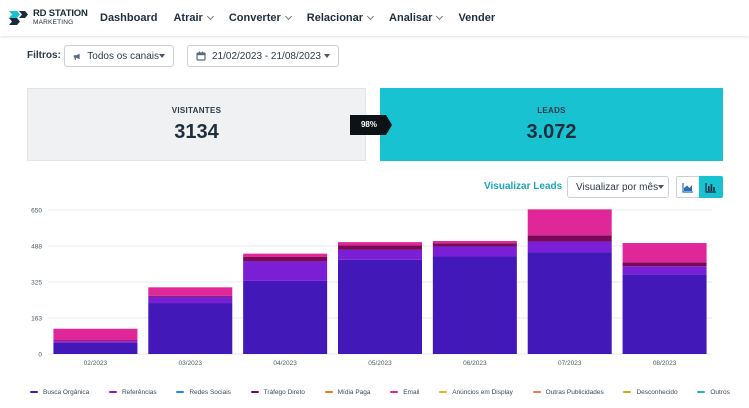 The height and width of the screenshot is (408, 749). I want to click on x-tick-label: 07/2023, so click(570, 363).